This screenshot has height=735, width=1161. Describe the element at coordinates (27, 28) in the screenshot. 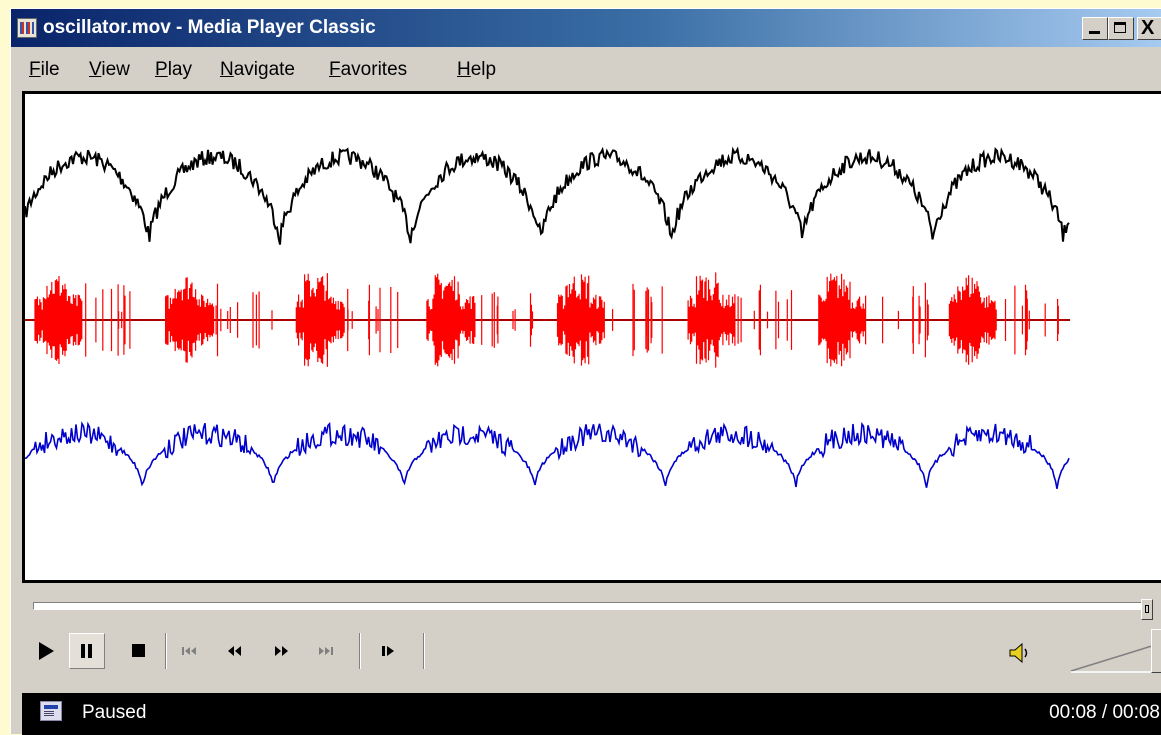

I see `app-icon` at that location.